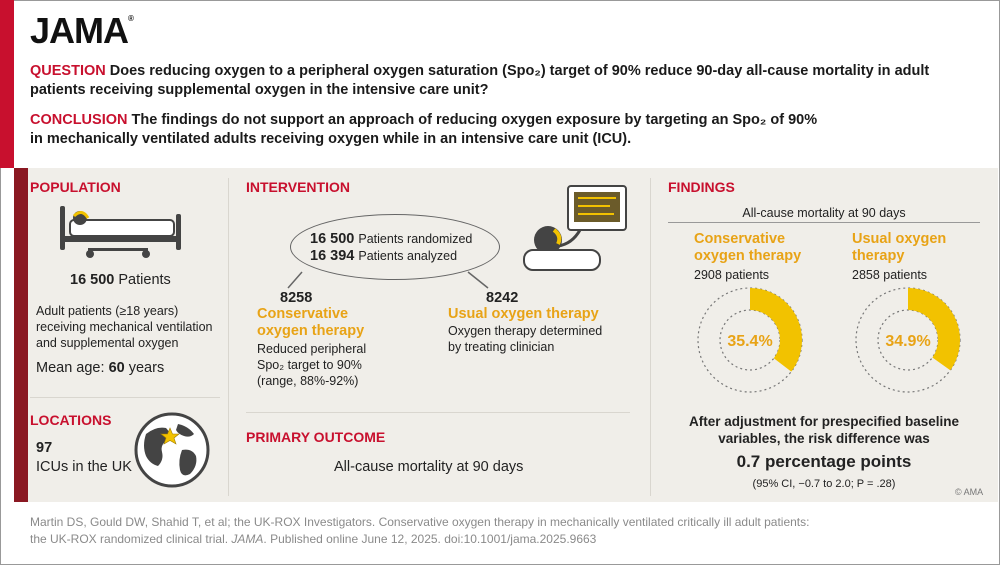 The image size is (1000, 565). I want to click on donut-usual: 34.9%, so click(908, 340).